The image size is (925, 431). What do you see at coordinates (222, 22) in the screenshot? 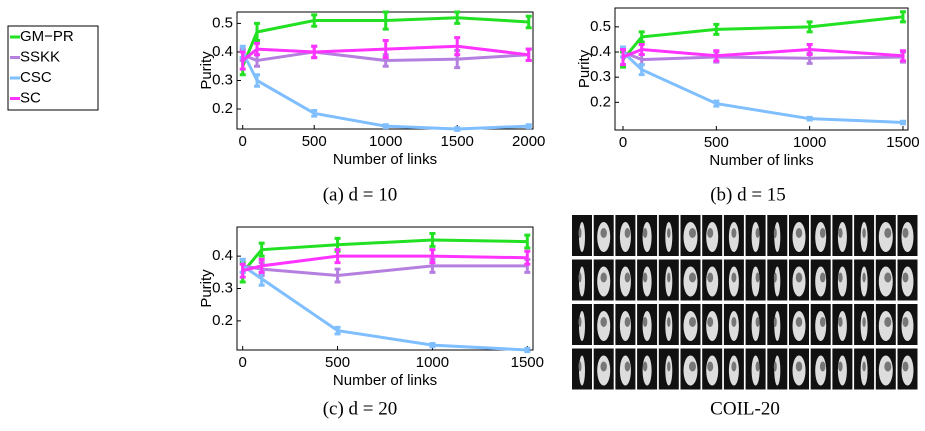
I see `y-tick-label: 0.5` at bounding box center [222, 22].